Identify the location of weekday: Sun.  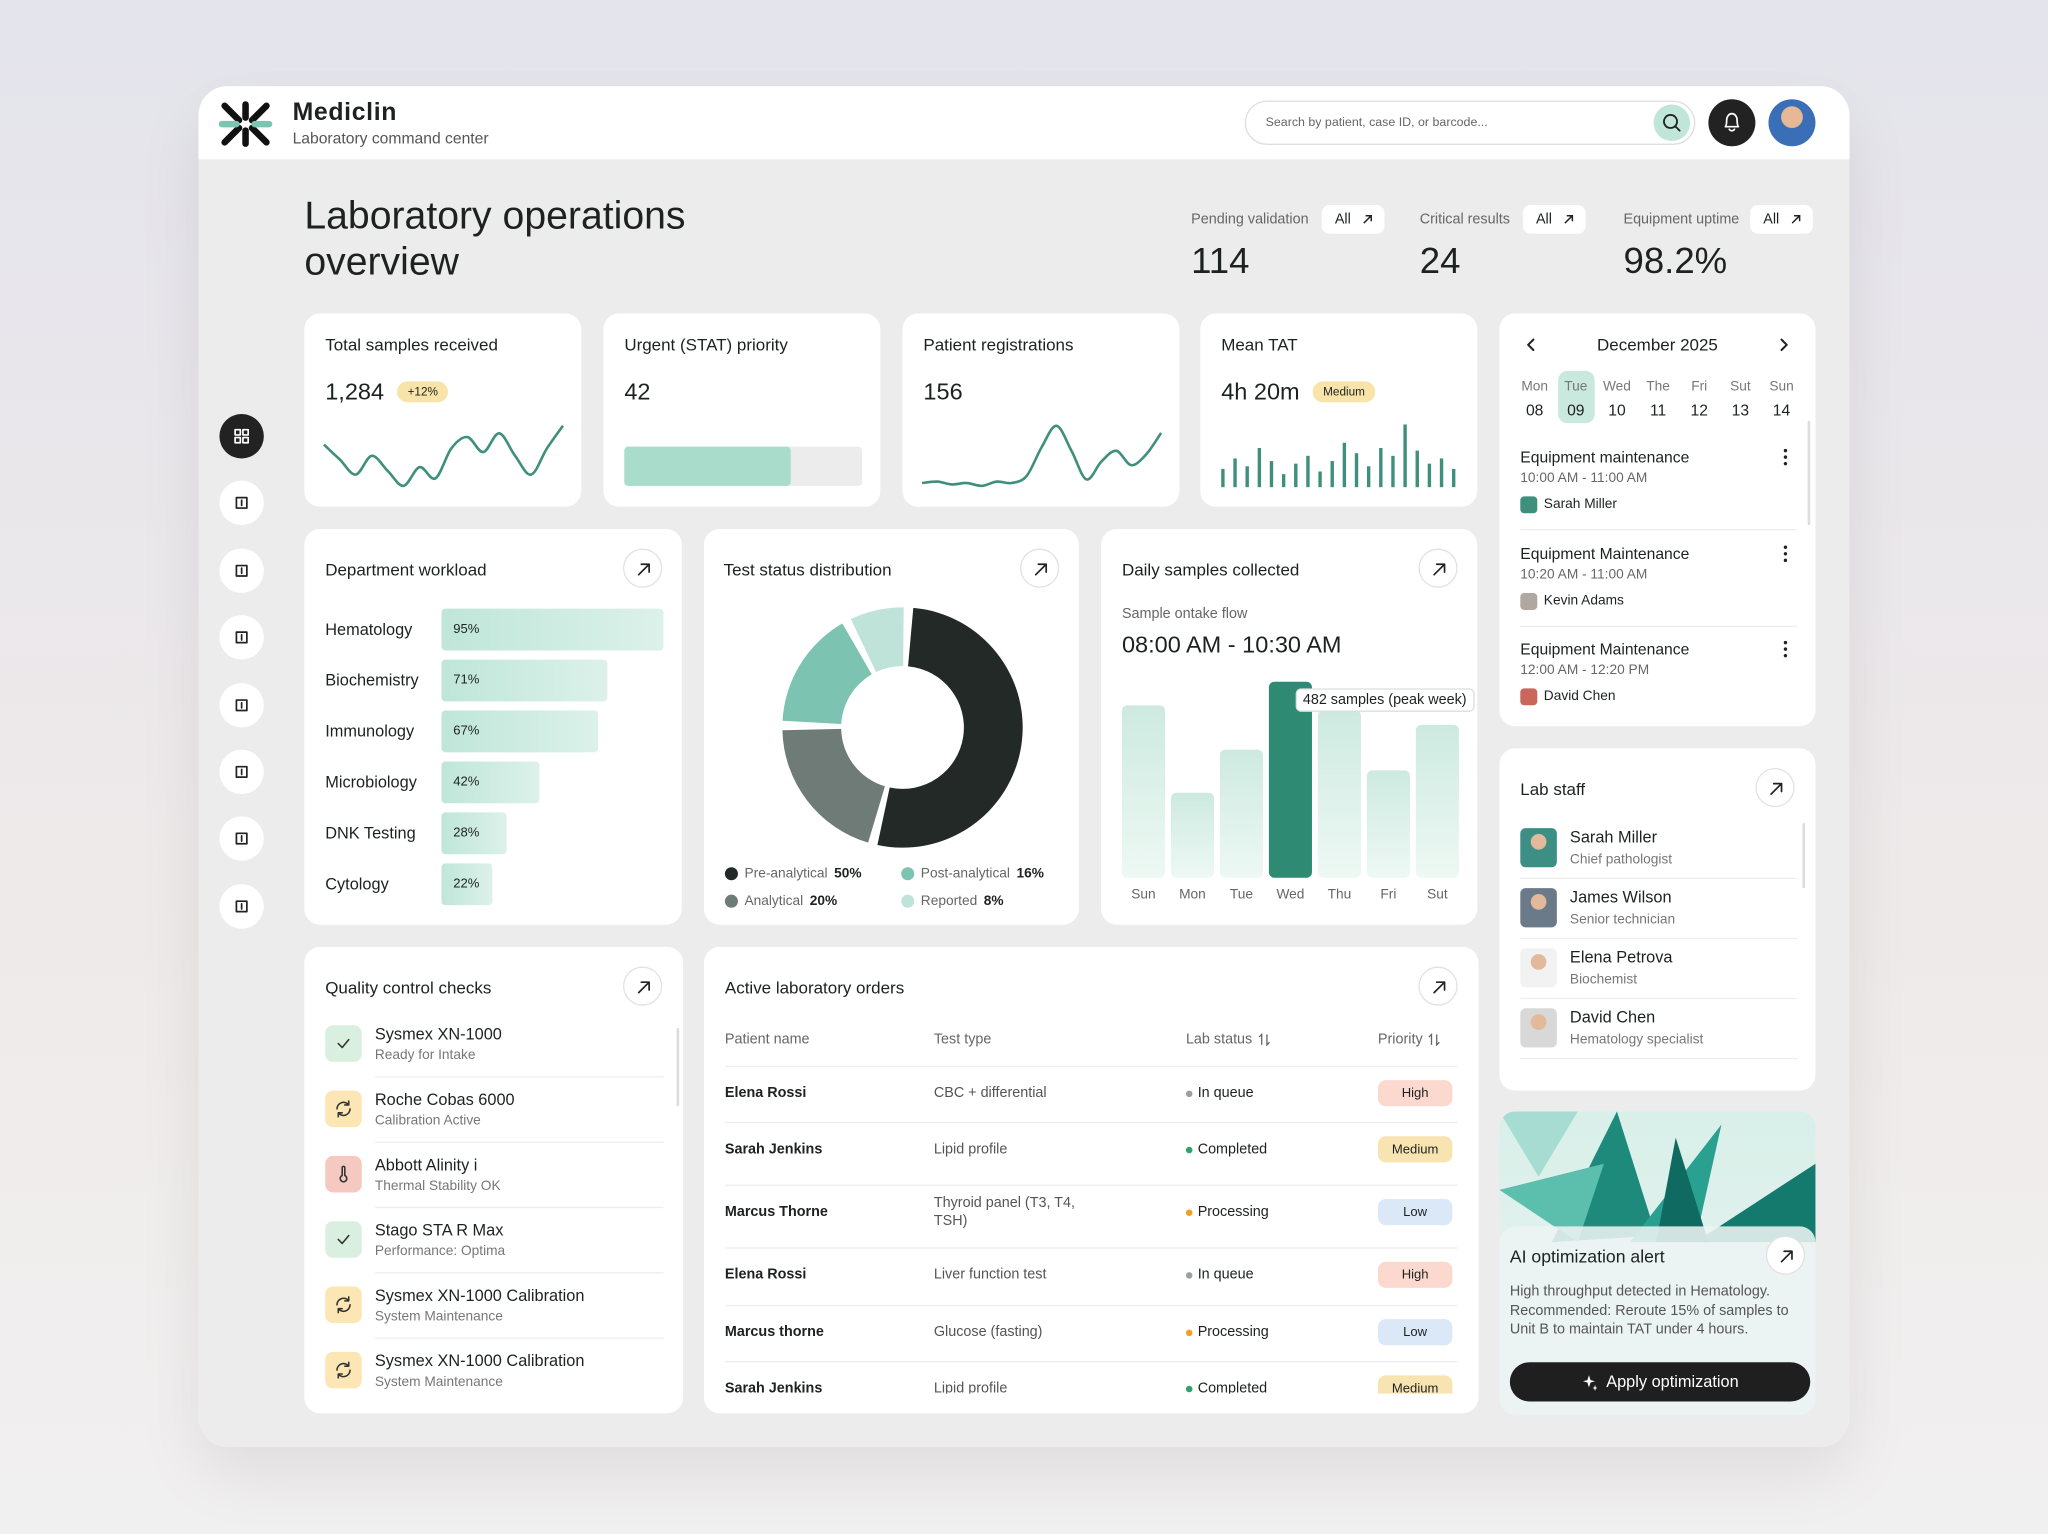
(1781, 386).